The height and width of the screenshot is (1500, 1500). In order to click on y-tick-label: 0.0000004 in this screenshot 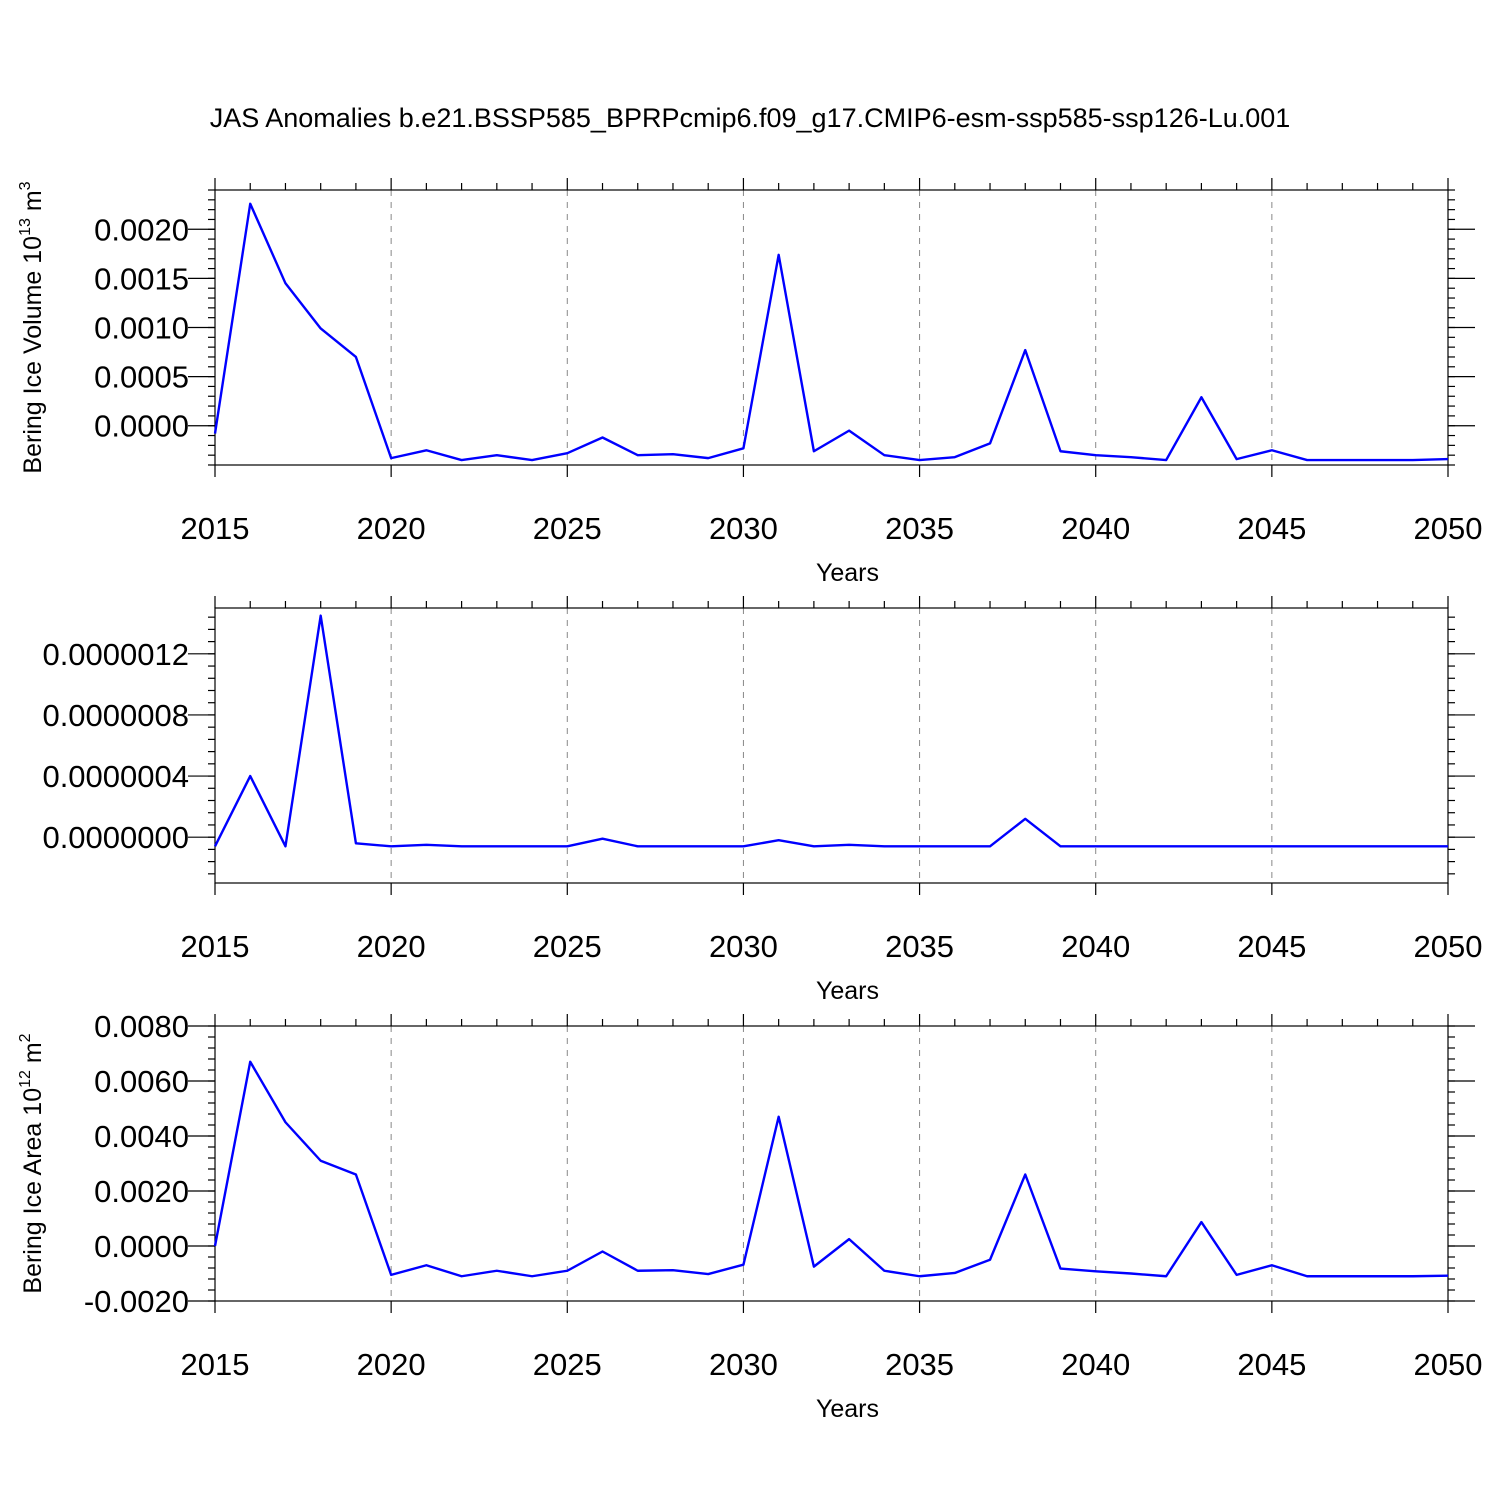, I will do `click(115, 776)`.